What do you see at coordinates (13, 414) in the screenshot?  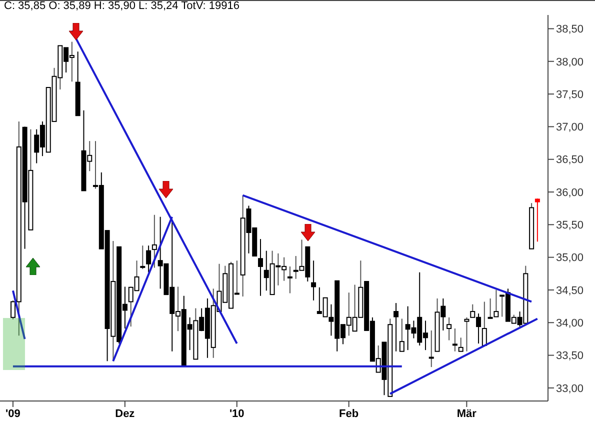 I see `x-tick-label: '09` at bounding box center [13, 414].